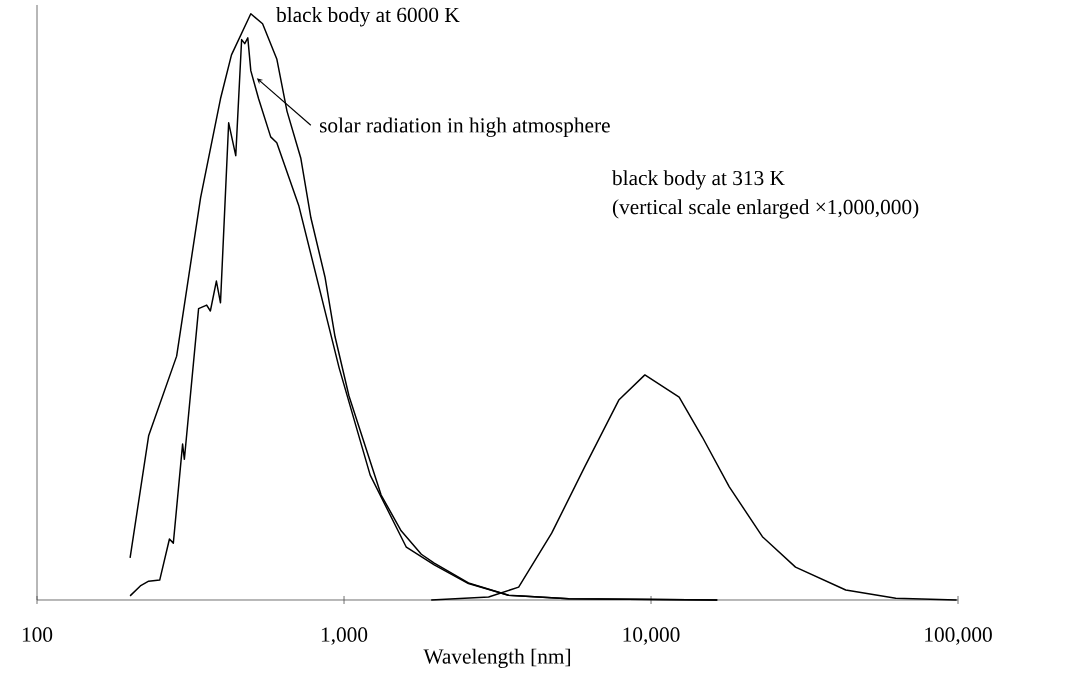 The image size is (1086, 684). I want to click on x-tick-label: 1,000, so click(344, 636).